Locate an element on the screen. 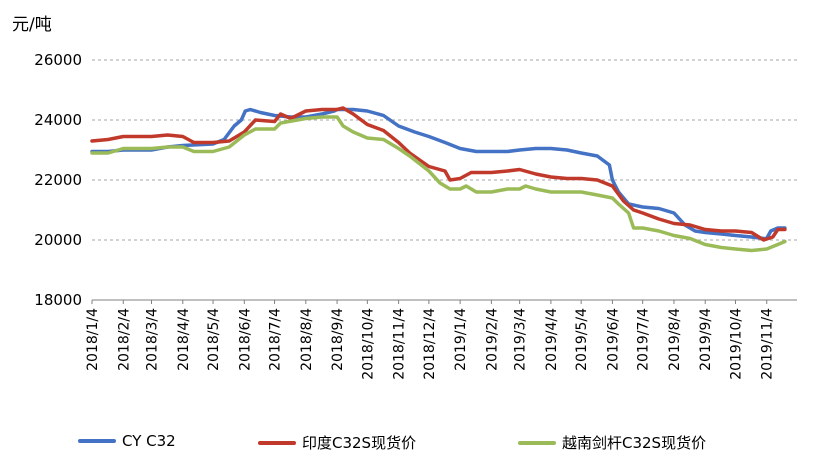 The width and height of the screenshot is (823, 465). x-tick-label: 2018/8/4 is located at coordinates (307, 339).